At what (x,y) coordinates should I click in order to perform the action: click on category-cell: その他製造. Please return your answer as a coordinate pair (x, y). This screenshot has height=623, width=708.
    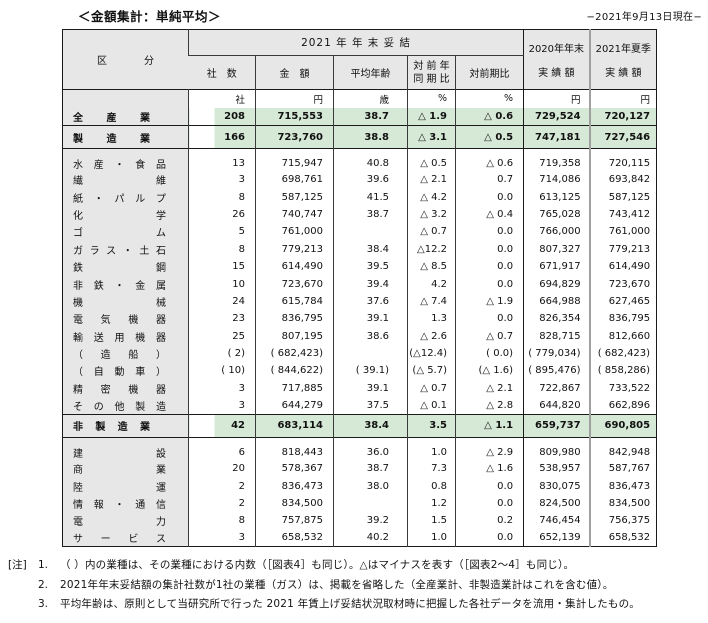
    Looking at the image, I should click on (125, 406).